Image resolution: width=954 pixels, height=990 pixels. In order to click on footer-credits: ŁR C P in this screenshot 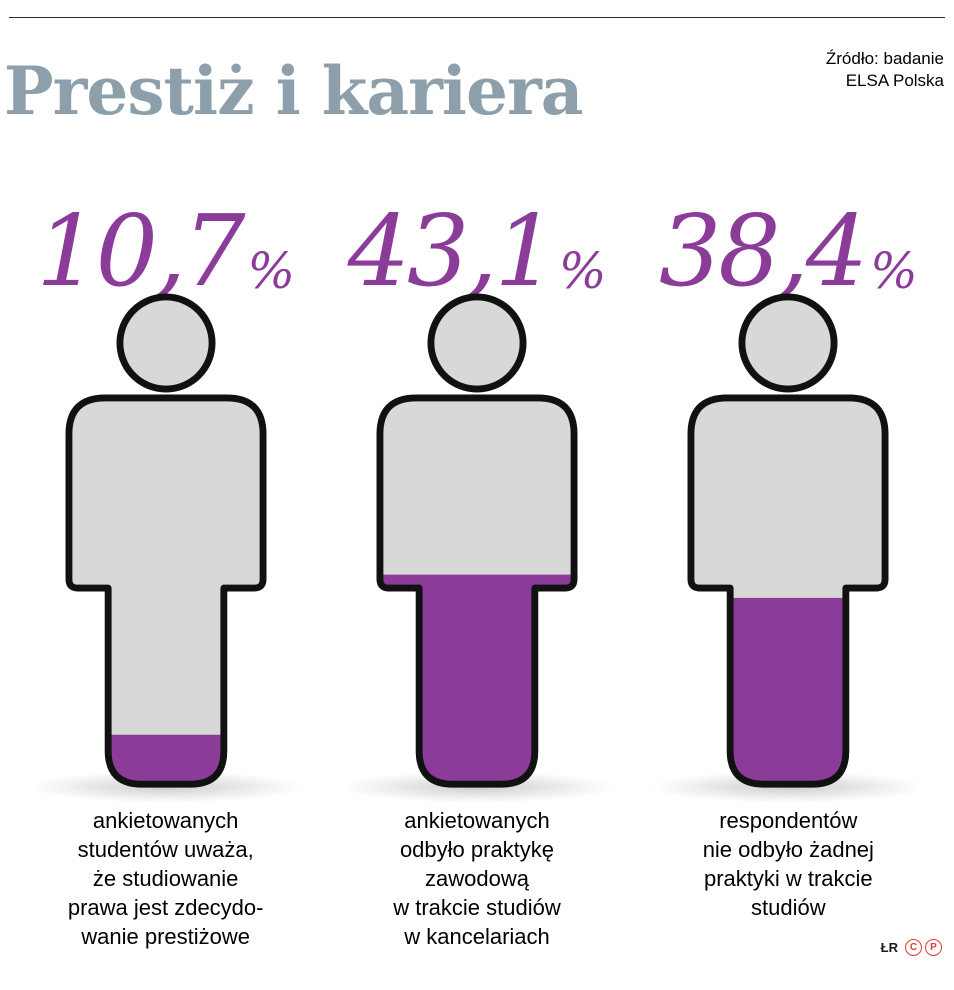, I will do `click(911, 947)`.